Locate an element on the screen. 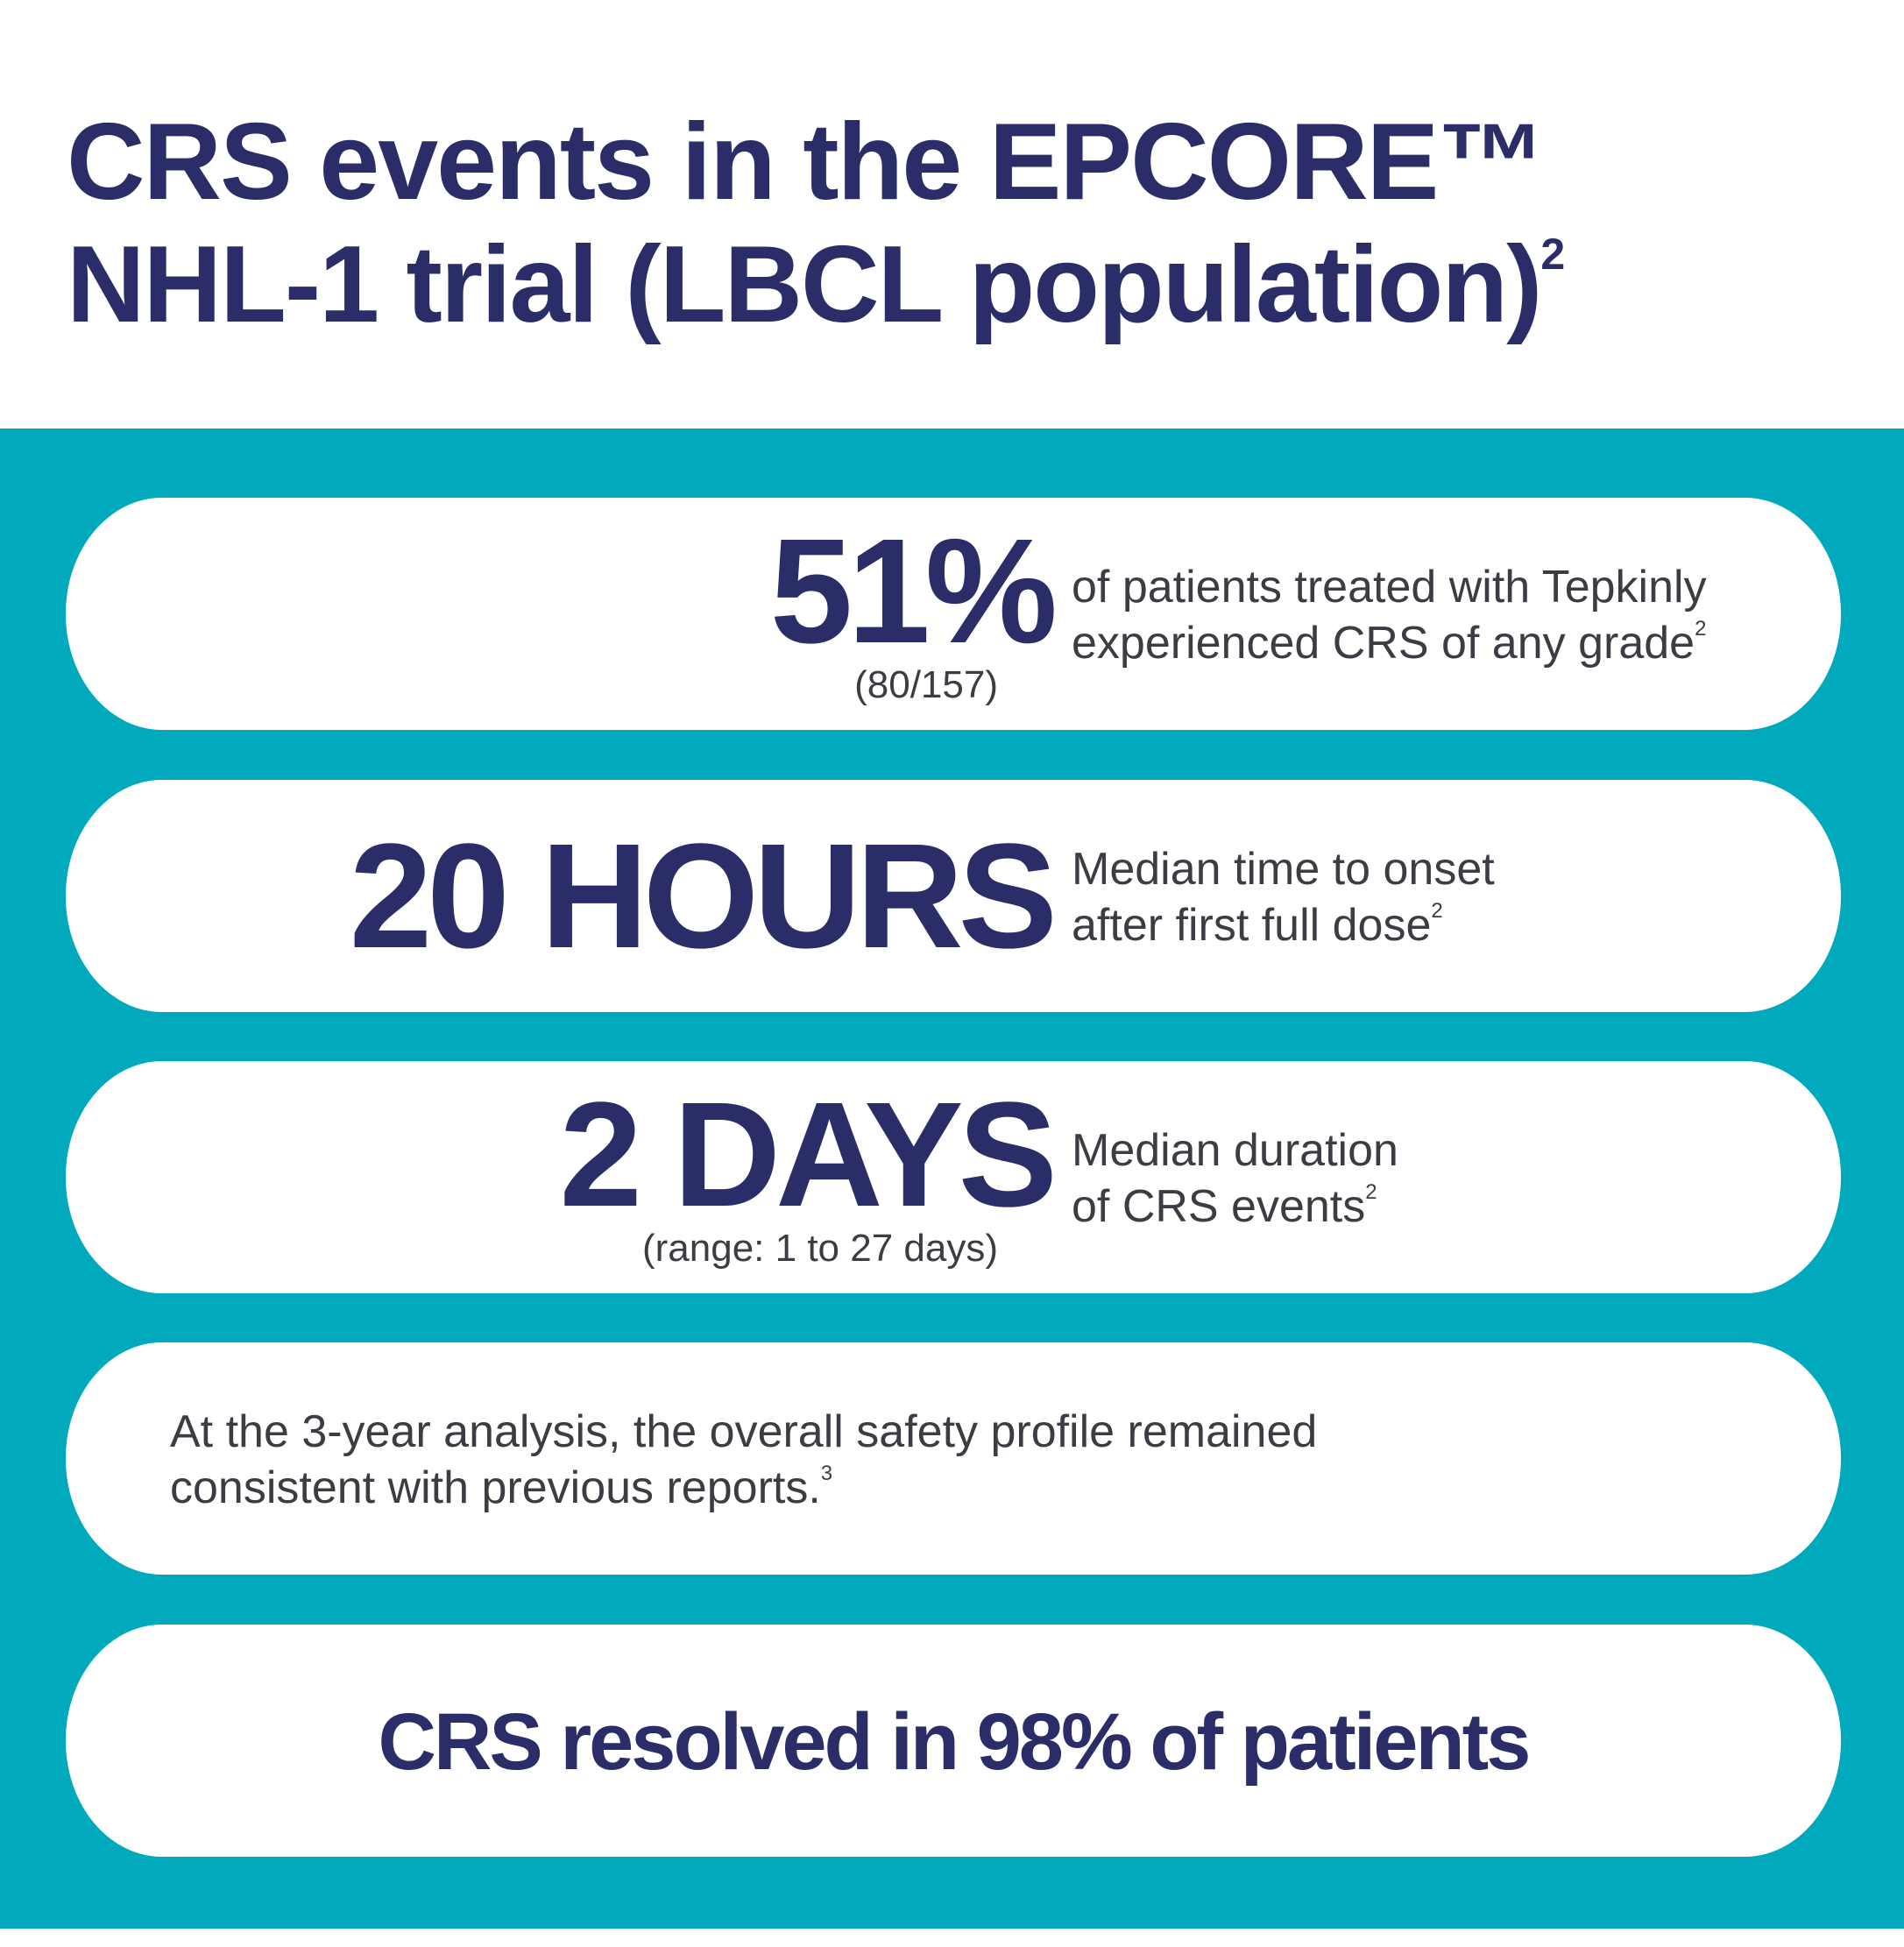 This screenshot has width=1904, height=1947. stat-value: 2 DAYS is located at coordinates (808, 1155).